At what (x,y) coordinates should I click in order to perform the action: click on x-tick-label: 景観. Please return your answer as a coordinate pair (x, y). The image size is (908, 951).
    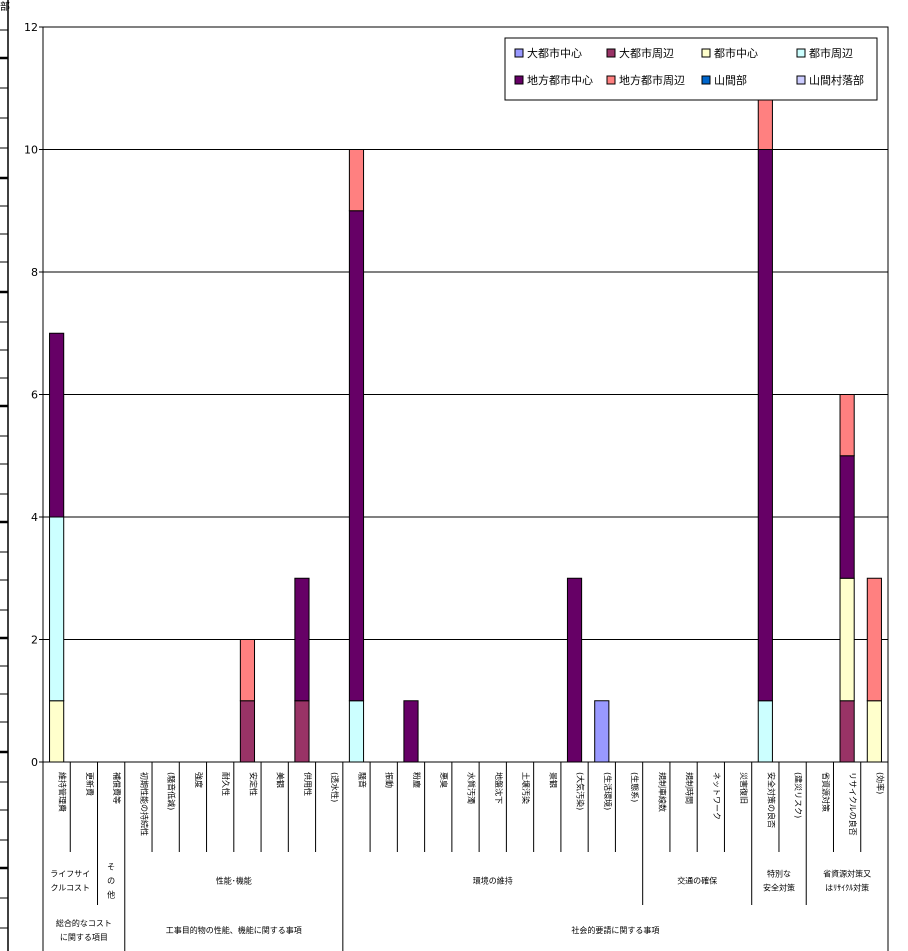
    Looking at the image, I should click on (553, 780).